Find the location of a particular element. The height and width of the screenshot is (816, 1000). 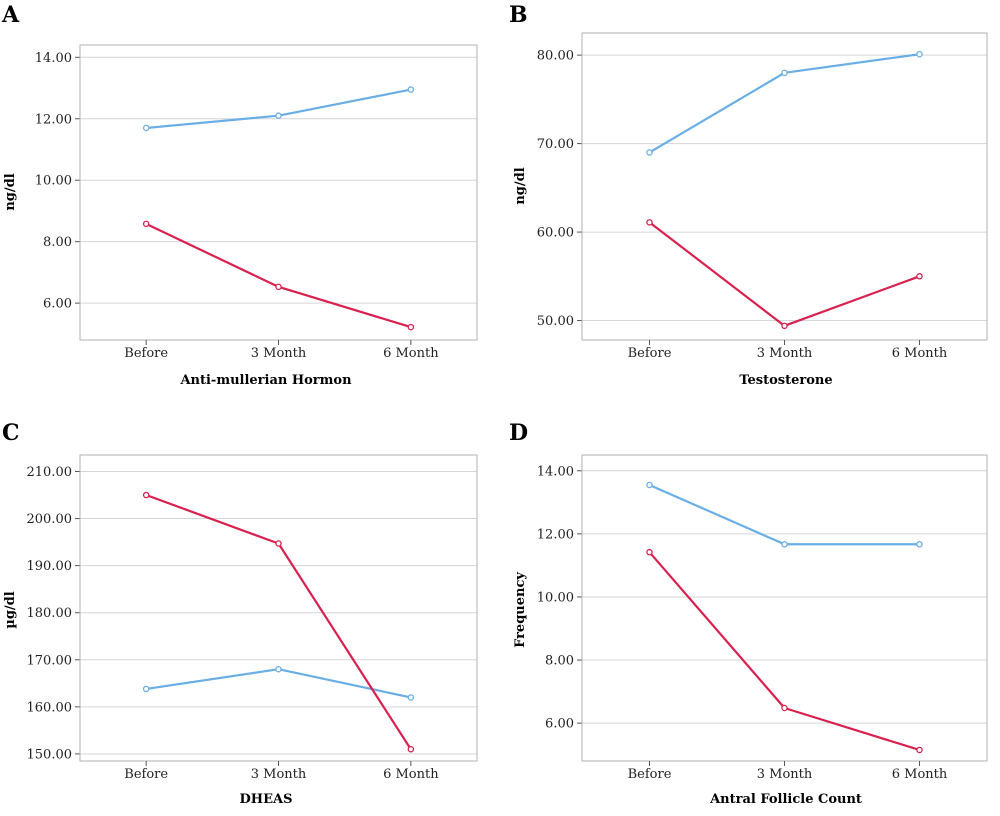

x-axis-title: DHEAS is located at coordinates (266, 799).